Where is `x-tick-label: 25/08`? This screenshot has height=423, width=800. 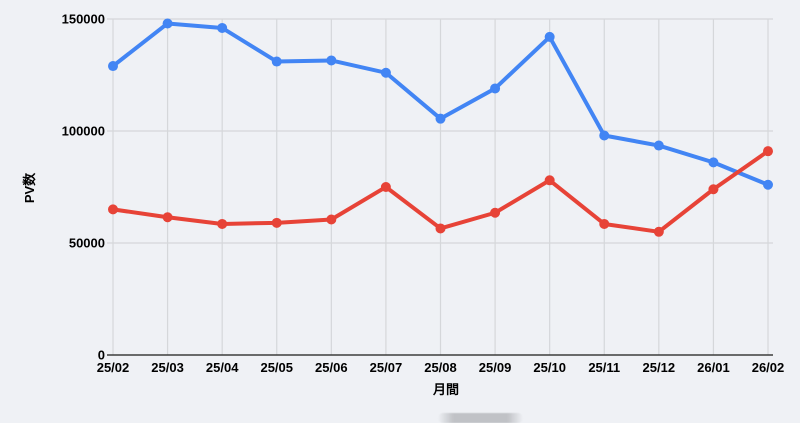
x-tick-label: 25/08 is located at coordinates (440, 367).